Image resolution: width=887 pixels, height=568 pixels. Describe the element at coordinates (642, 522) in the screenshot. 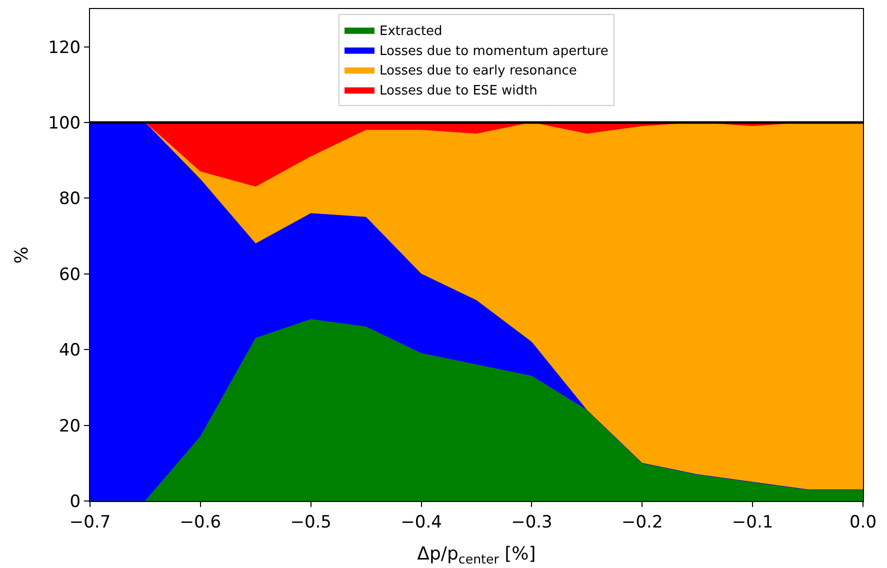

I see `x-tick-label: −0.2` at that location.